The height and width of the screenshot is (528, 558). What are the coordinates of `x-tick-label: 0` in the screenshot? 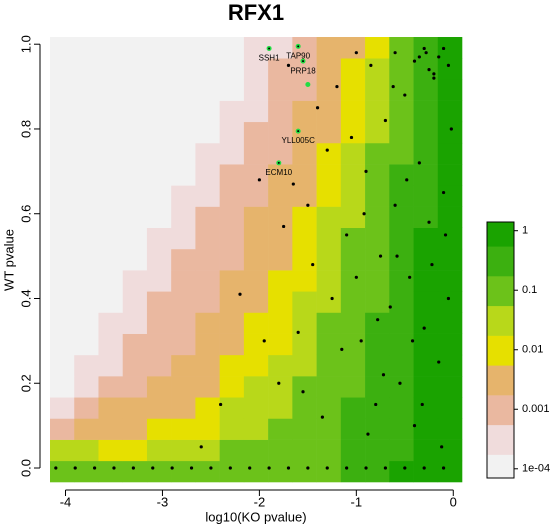 It's located at (453, 501).